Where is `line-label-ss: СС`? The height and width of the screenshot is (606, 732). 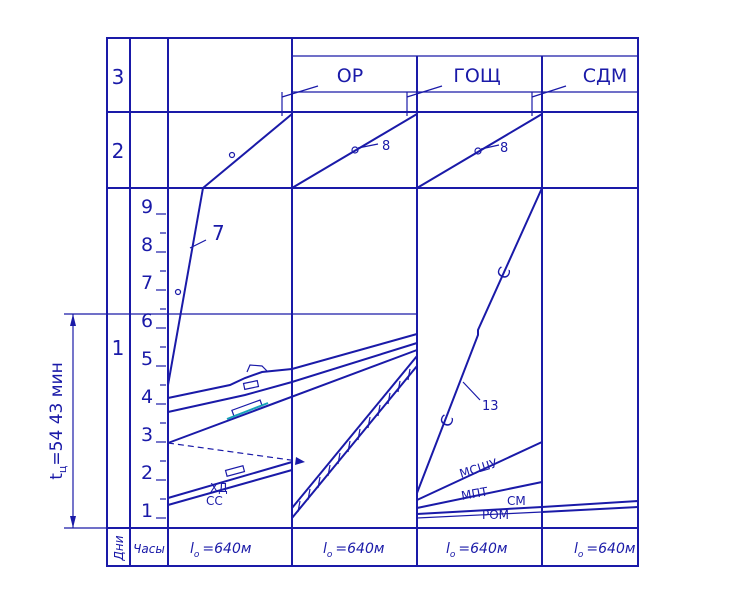
line-label-ss: СС is located at coordinates (214, 501).